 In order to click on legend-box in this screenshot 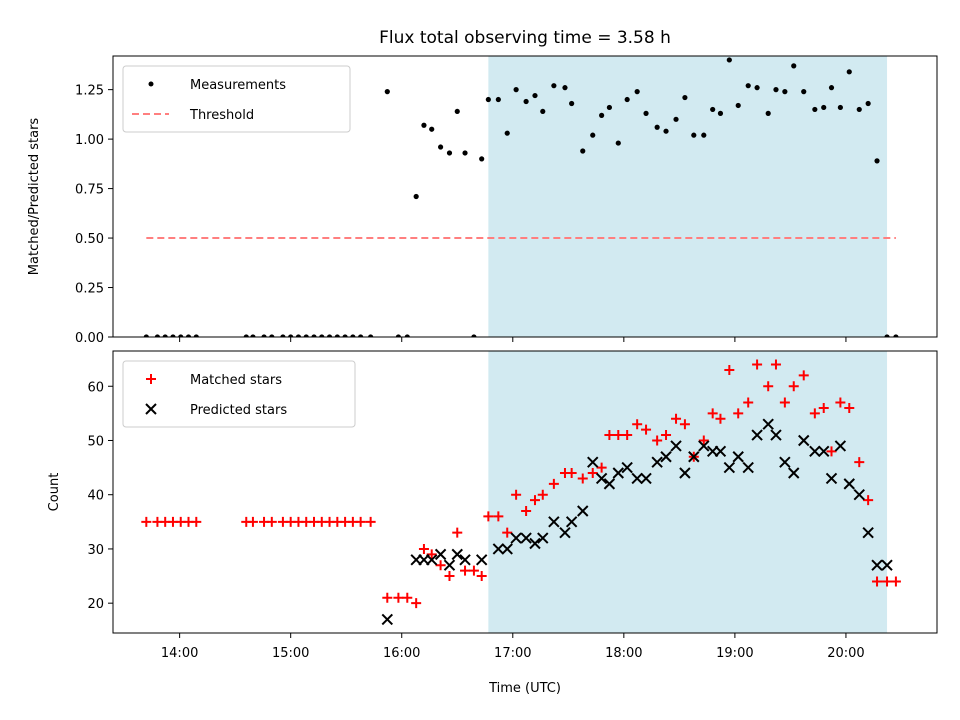, I will do `click(236, 99)`.